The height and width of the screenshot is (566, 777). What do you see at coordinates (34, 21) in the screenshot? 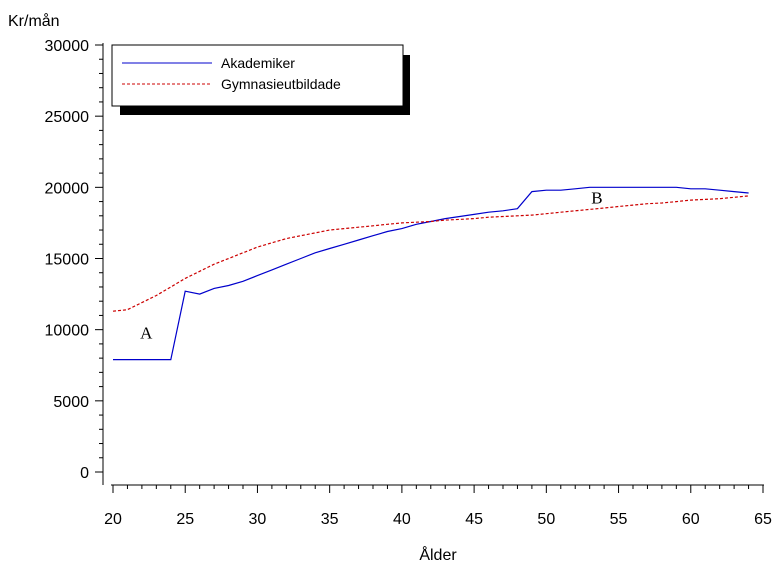
I see `y-axis-label: Kr/mån` at bounding box center [34, 21].